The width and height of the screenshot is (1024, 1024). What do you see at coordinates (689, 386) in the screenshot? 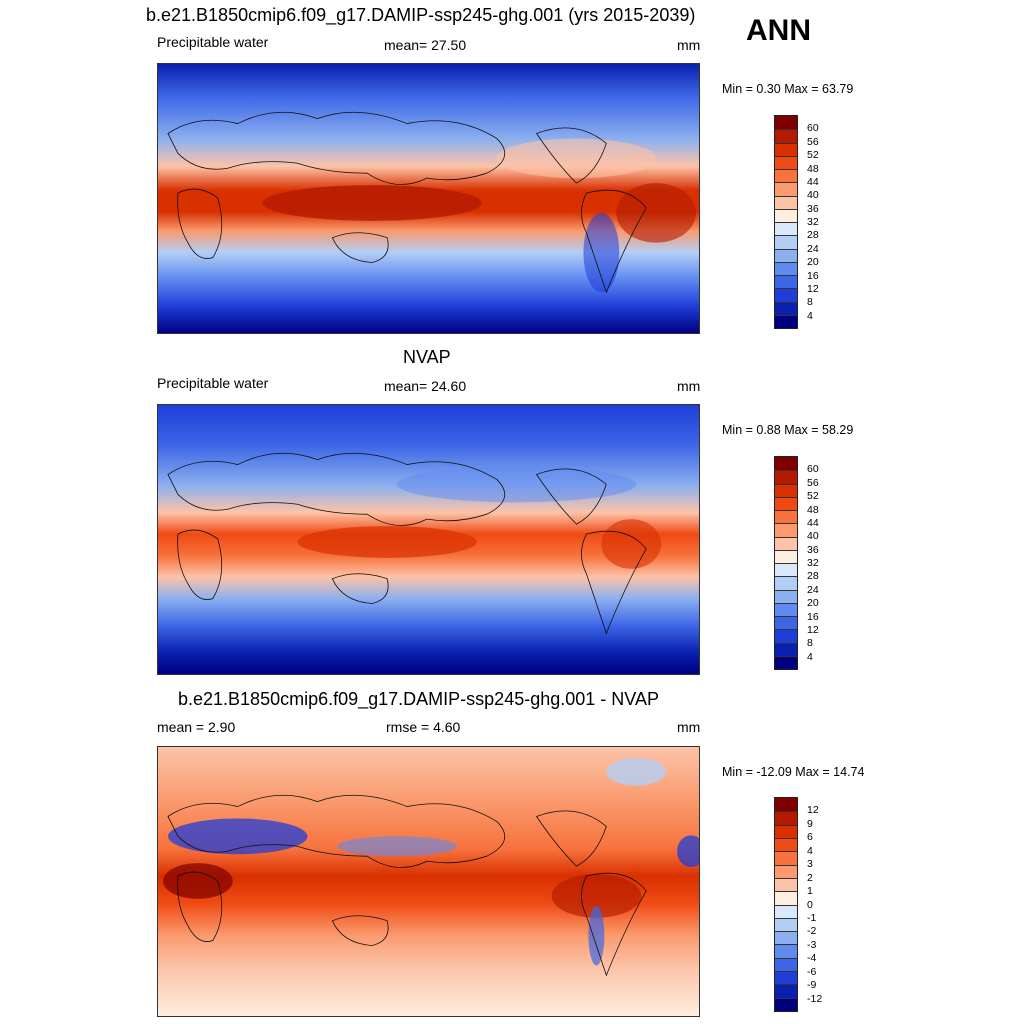
I see `panel2-unit-label: mm` at bounding box center [689, 386].